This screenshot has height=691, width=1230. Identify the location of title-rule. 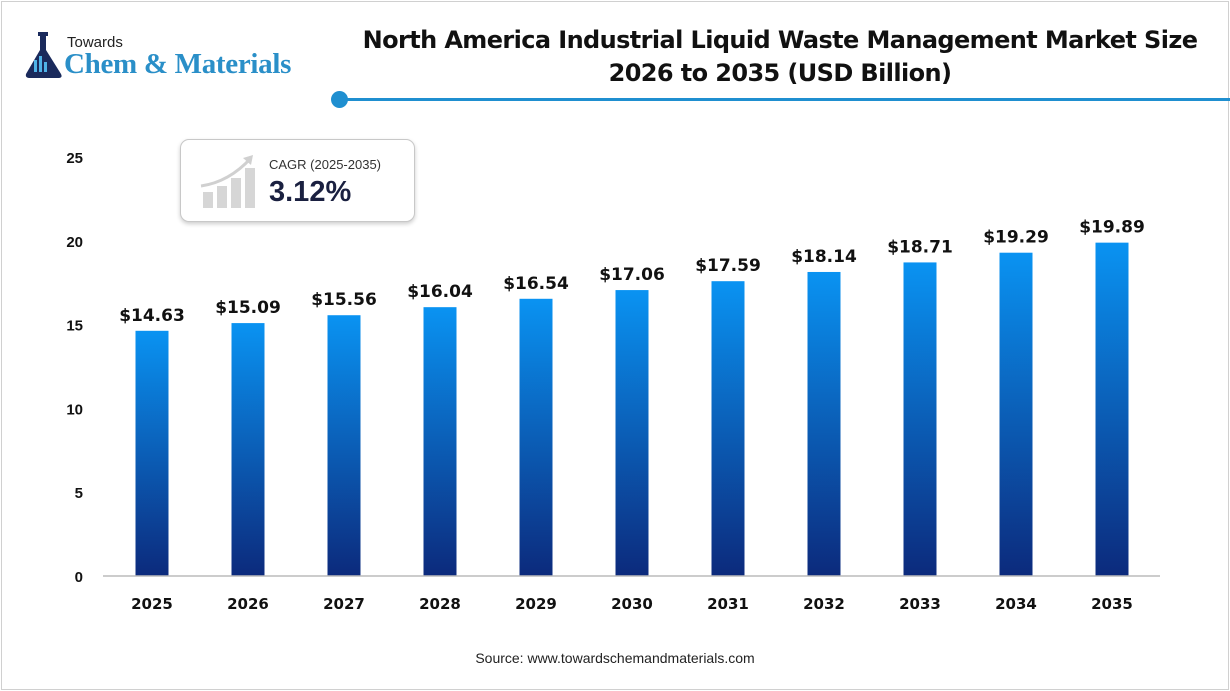
(785, 99).